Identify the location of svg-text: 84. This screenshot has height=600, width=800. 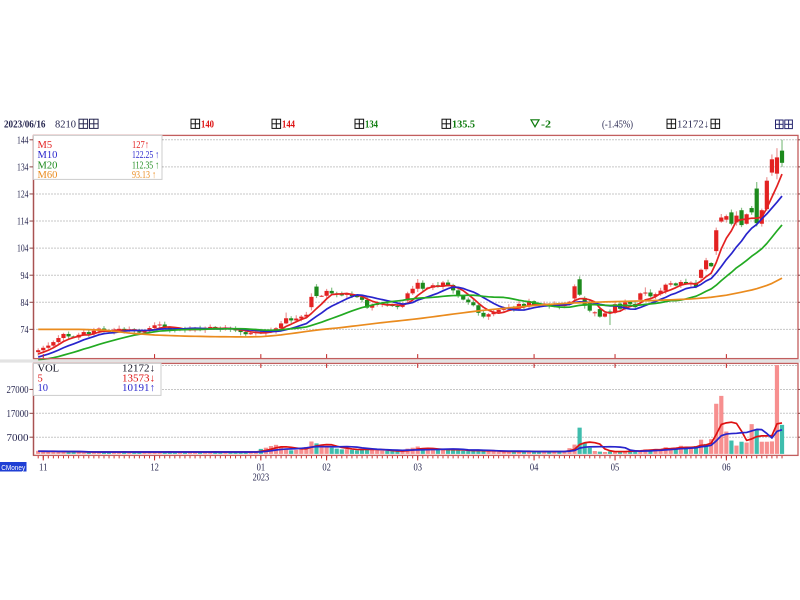
(25, 303).